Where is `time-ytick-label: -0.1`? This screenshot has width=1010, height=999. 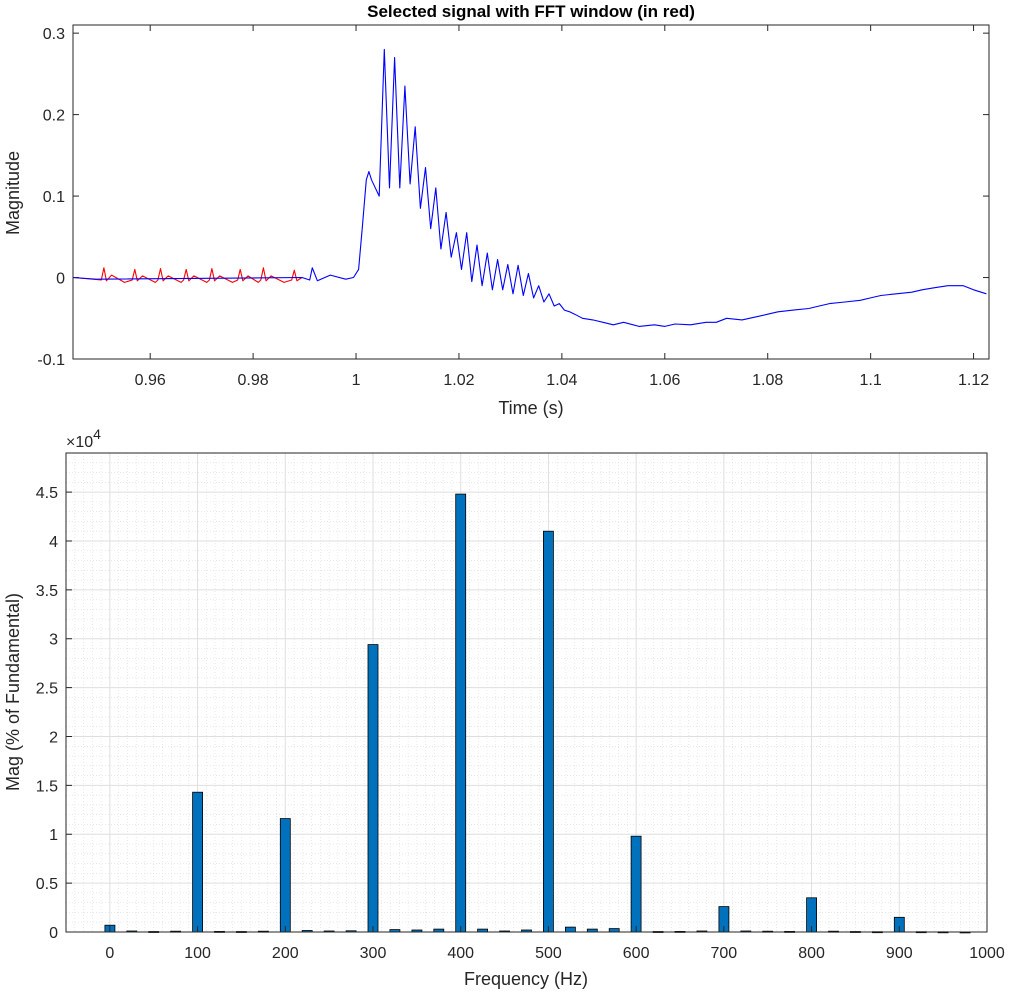 time-ytick-label: -0.1 is located at coordinates (51, 360).